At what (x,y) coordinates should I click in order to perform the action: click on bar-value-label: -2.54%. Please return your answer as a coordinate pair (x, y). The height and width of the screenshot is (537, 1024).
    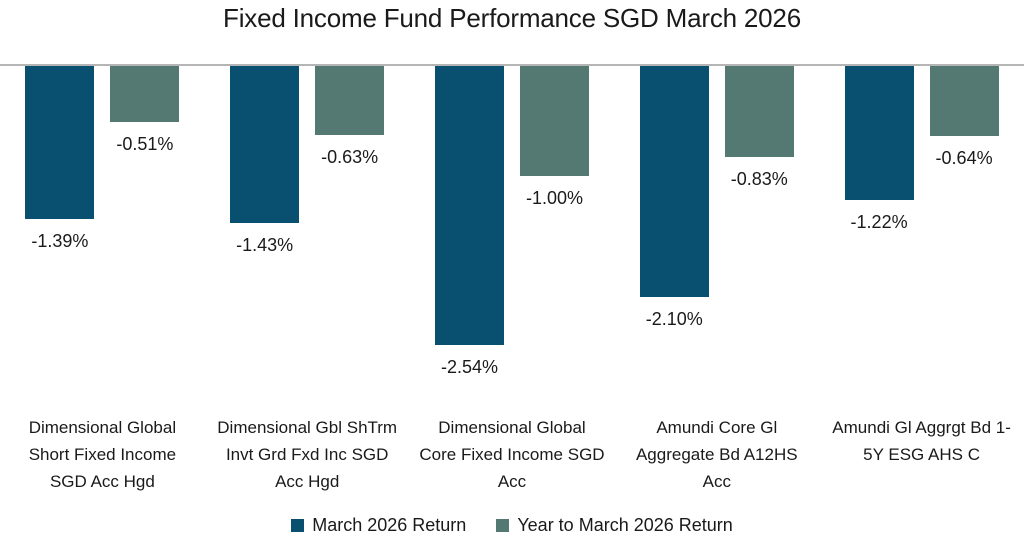
    Looking at the image, I should click on (469, 367).